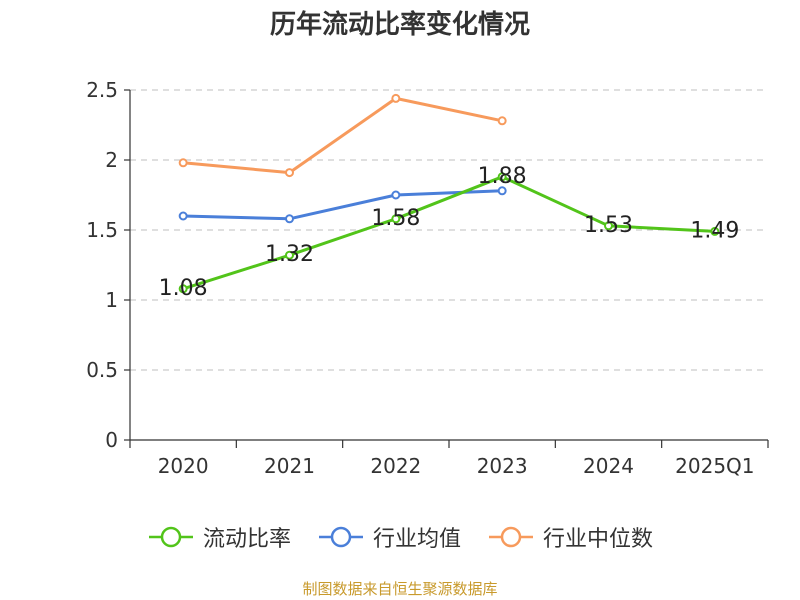  What do you see at coordinates (111, 440) in the screenshot?
I see `y-tick-label: 0` at bounding box center [111, 440].